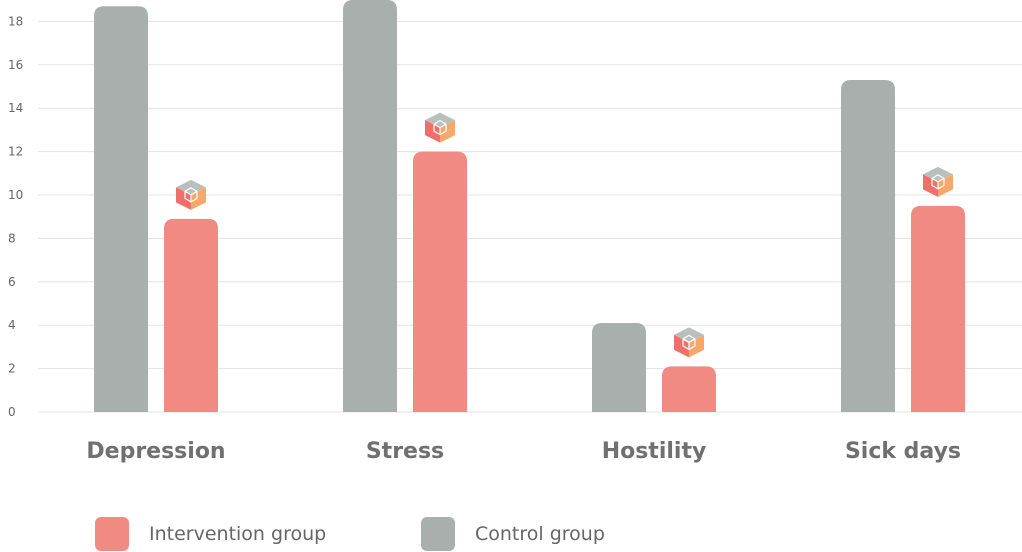 The height and width of the screenshot is (552, 1022). Describe the element at coordinates (540, 534) in the screenshot. I see `legend-label-control: Control group` at that location.